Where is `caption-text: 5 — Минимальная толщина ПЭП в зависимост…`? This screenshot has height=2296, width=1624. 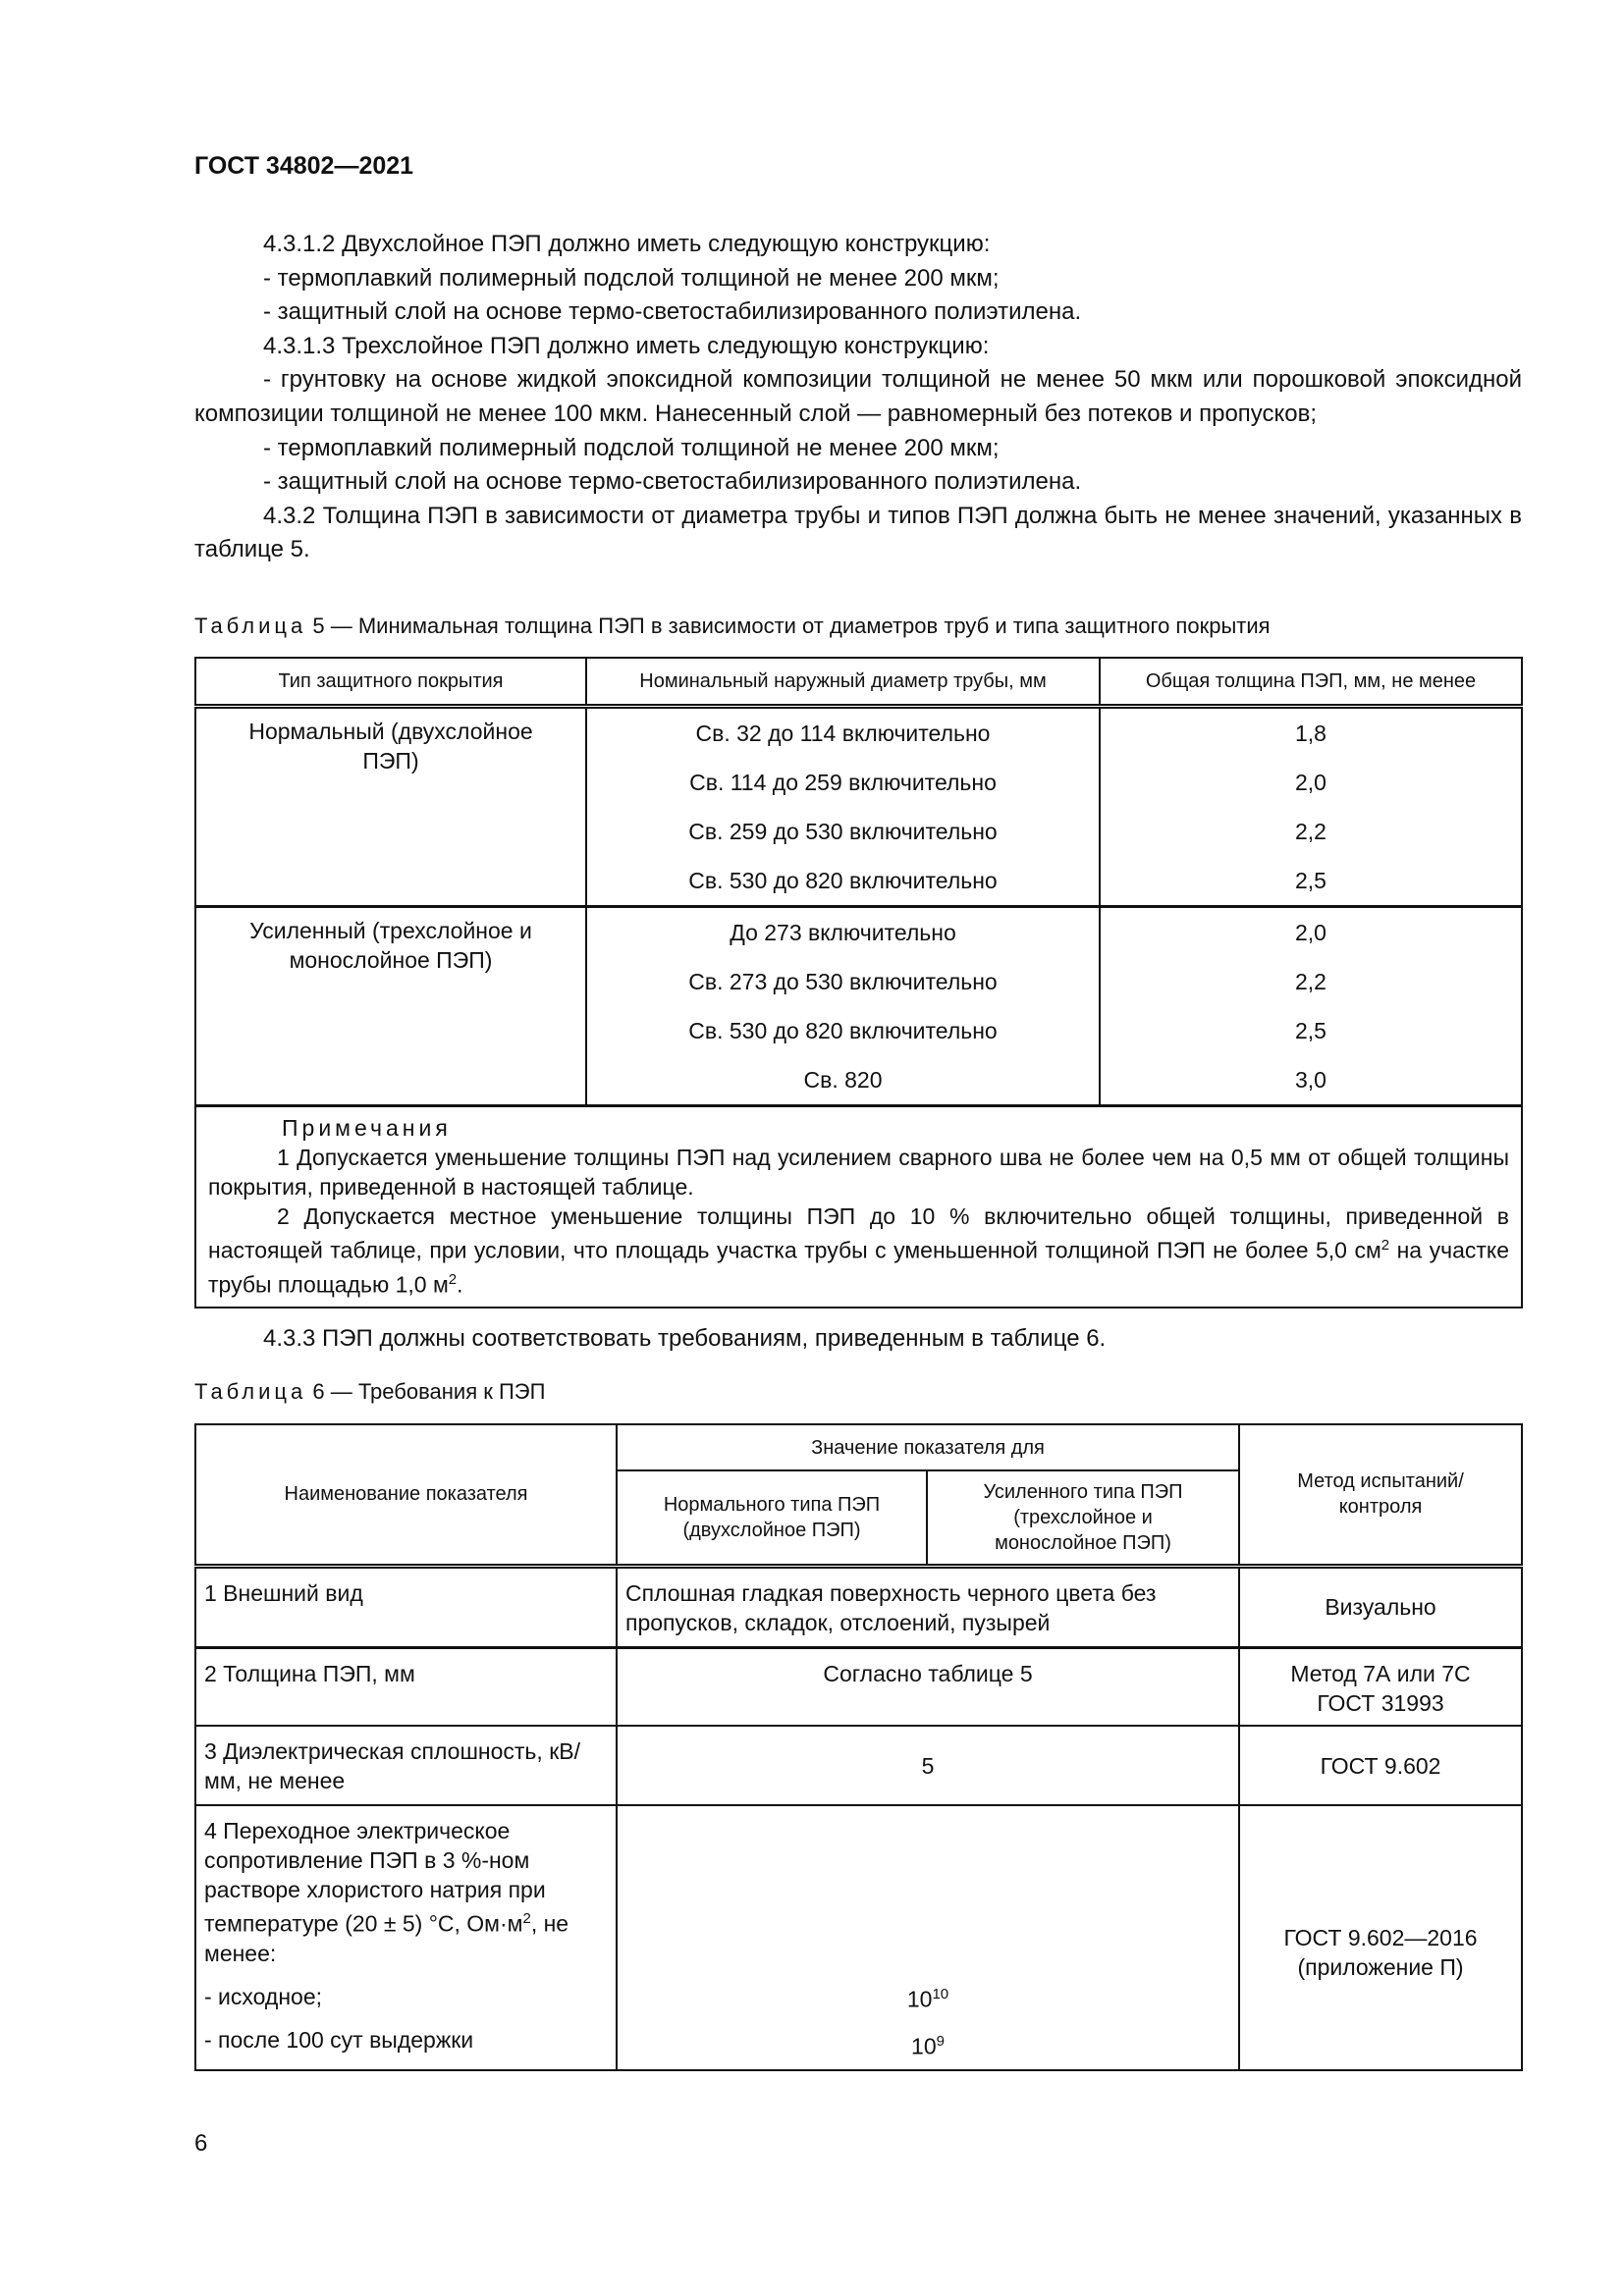 caption-text: 5 — Минимальная толщина ПЭП в зависимост… is located at coordinates (788, 626).